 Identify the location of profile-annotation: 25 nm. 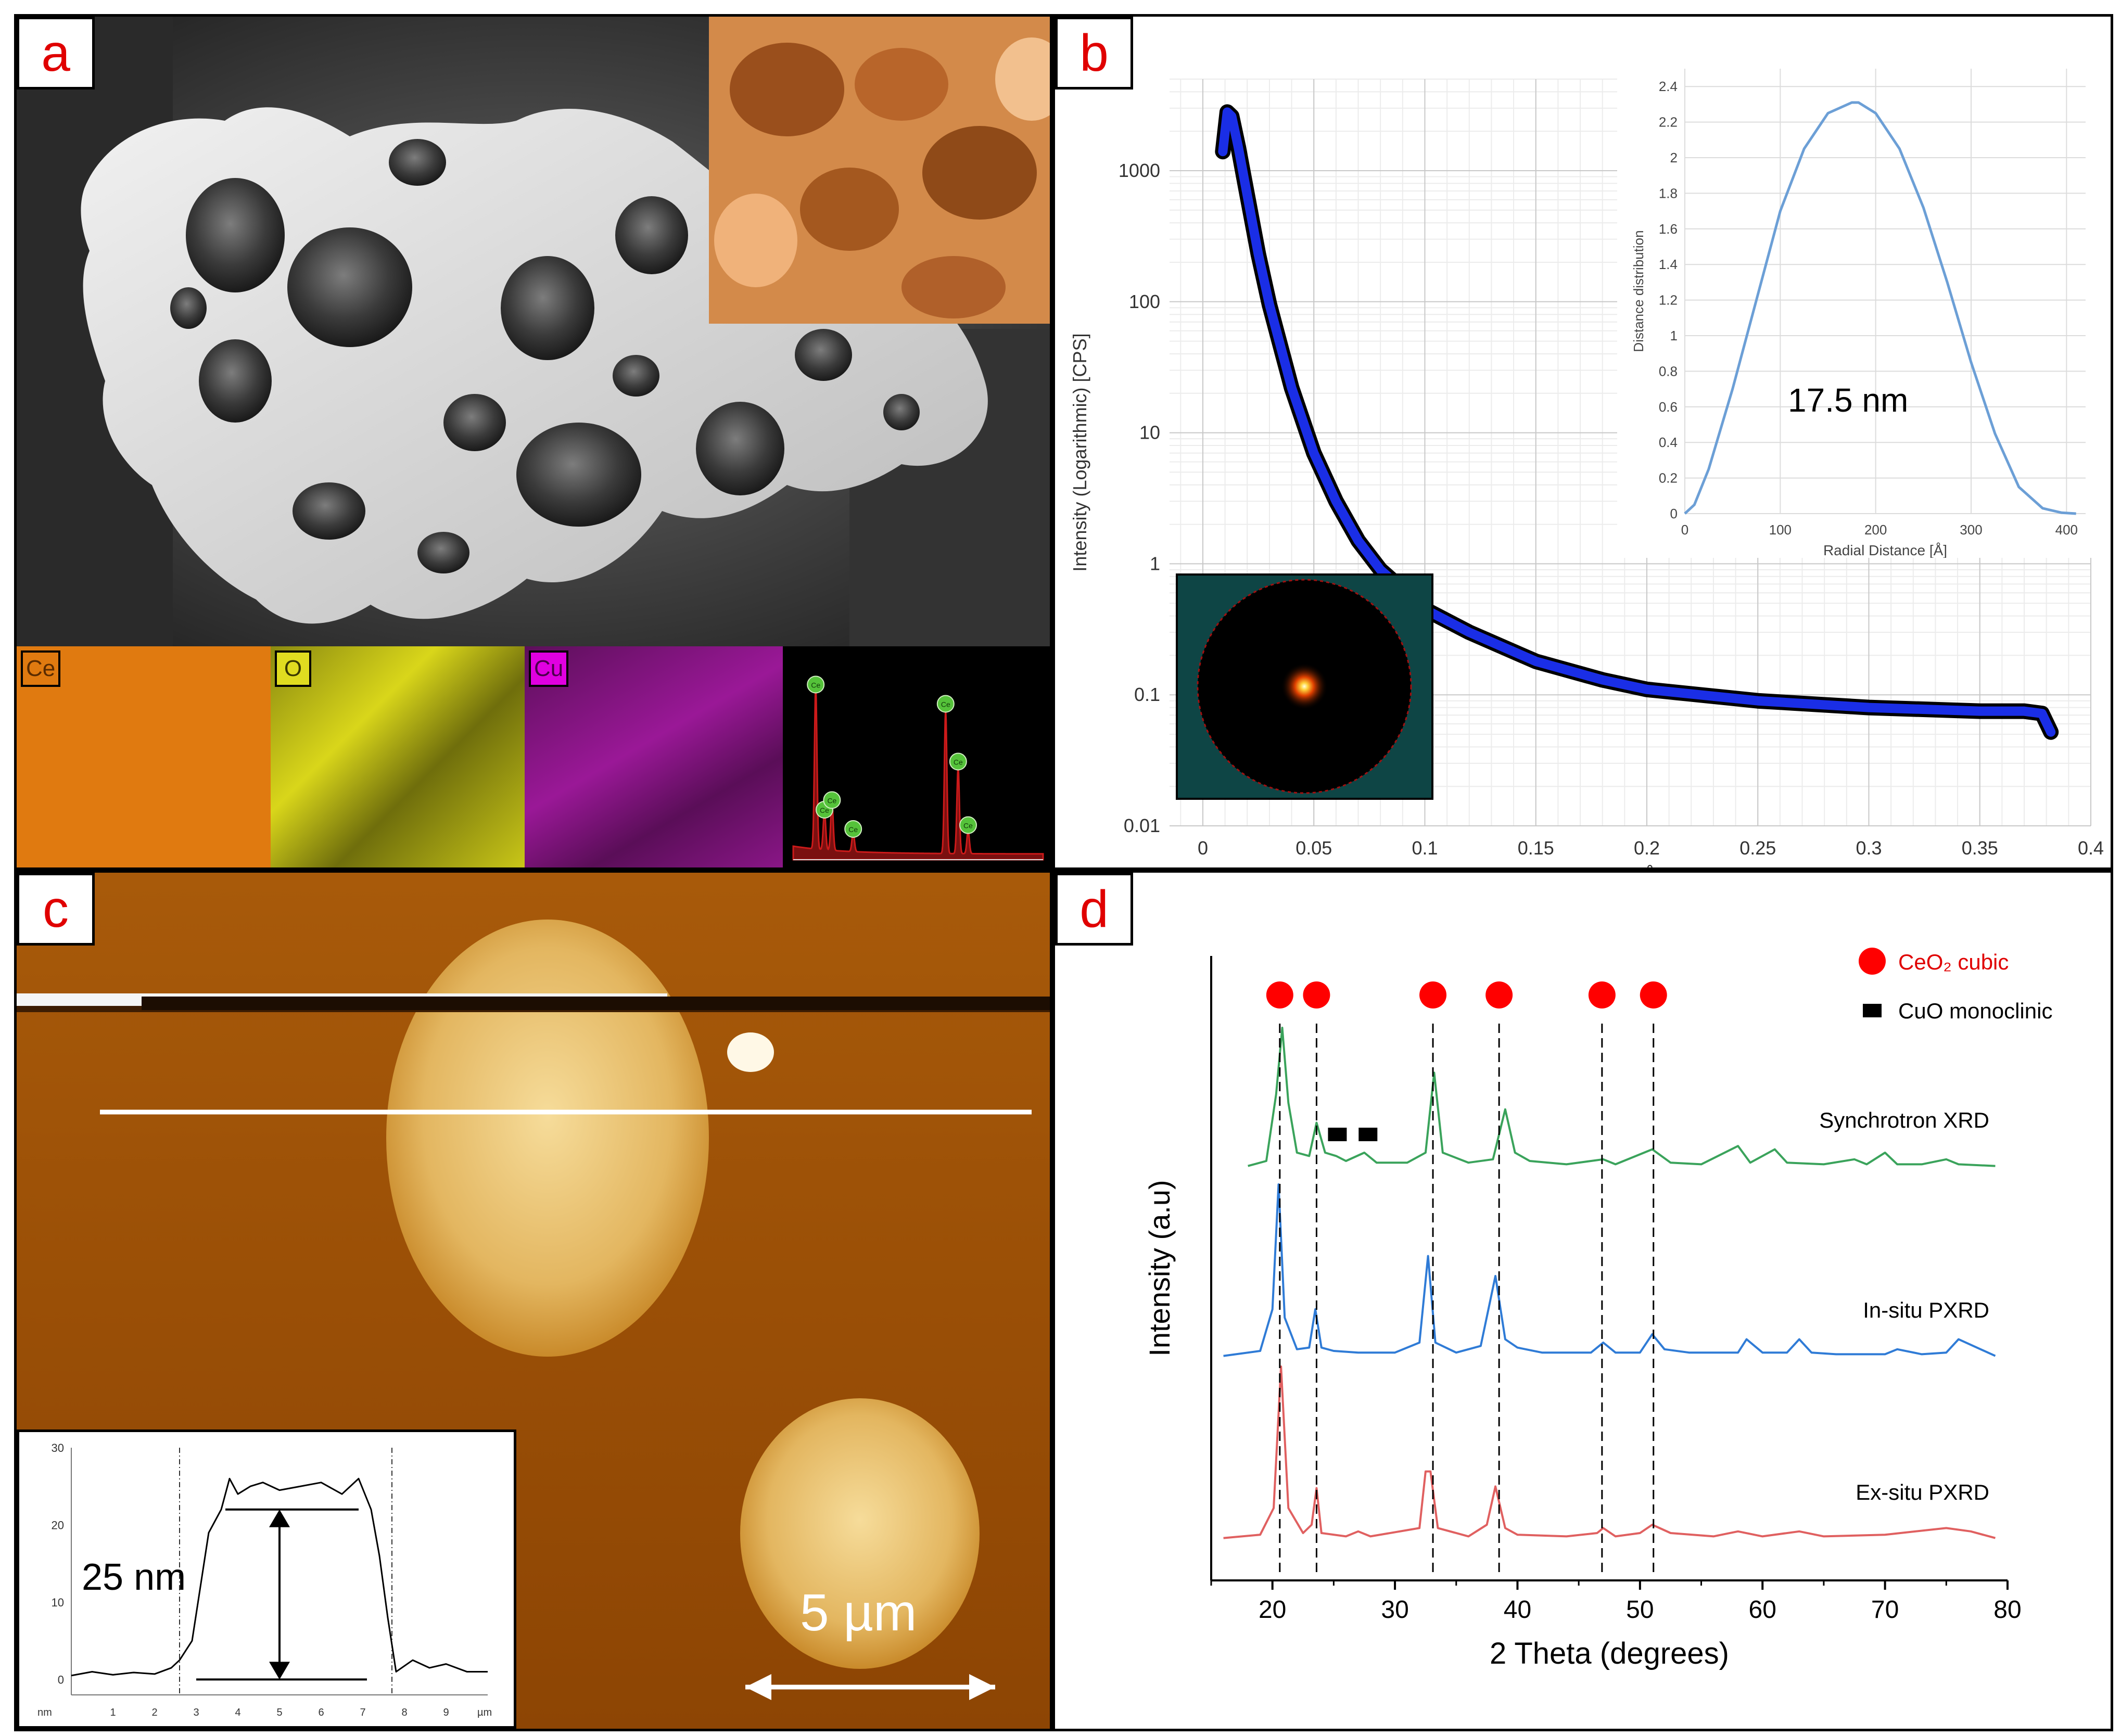
(134, 1577).